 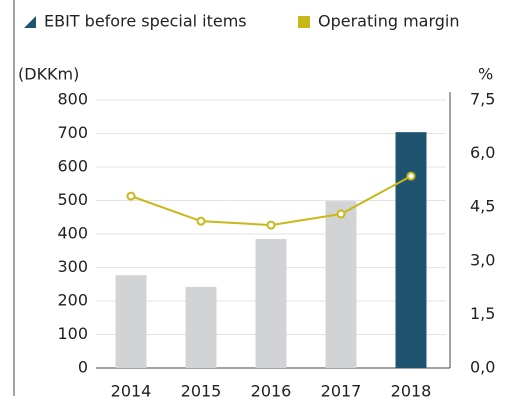 What do you see at coordinates (389, 21) in the screenshot?
I see `legend-label: Operating margin` at bounding box center [389, 21].